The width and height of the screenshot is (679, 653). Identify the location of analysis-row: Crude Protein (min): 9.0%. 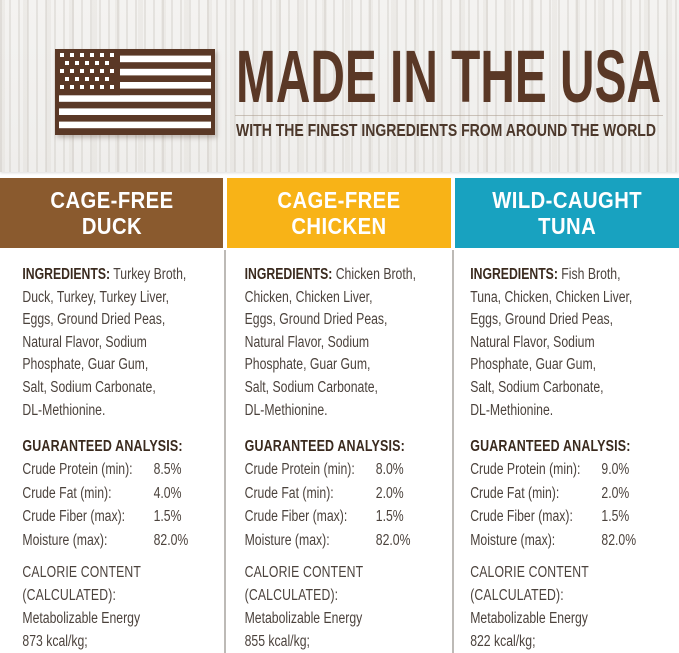
(574, 470).